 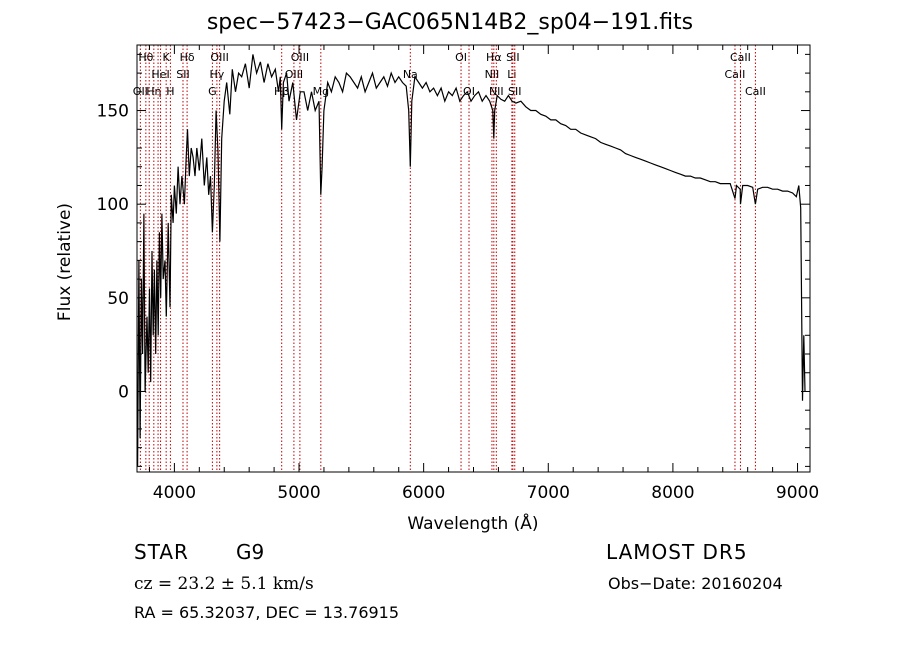 I want to click on line-marker-label: Hβ, so click(x=281, y=91).